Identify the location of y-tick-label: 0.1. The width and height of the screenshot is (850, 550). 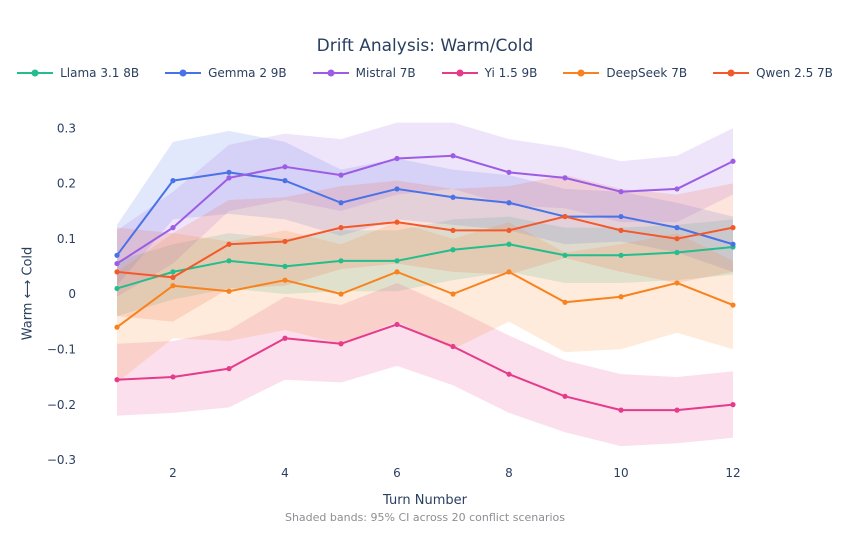
(66, 239).